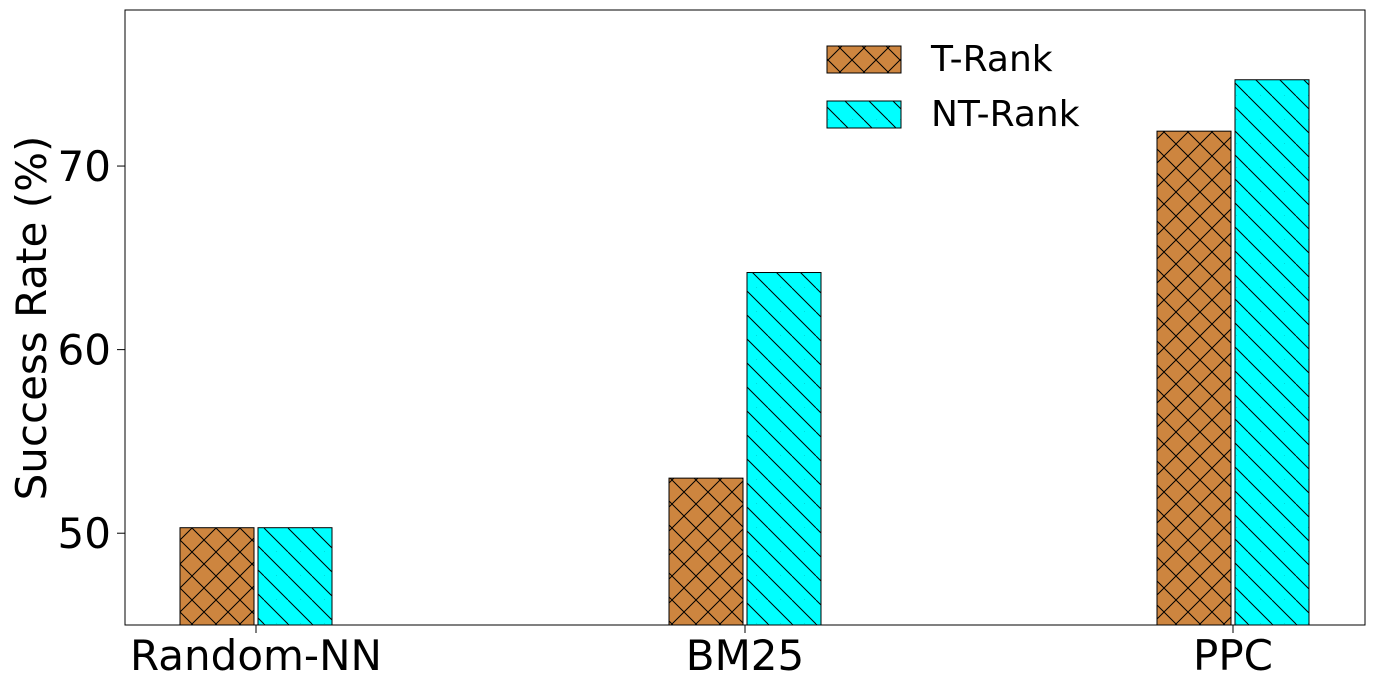 This screenshot has height=688, width=1374. What do you see at coordinates (1233, 655) in the screenshot?
I see `x-tick-label: PPC` at bounding box center [1233, 655].